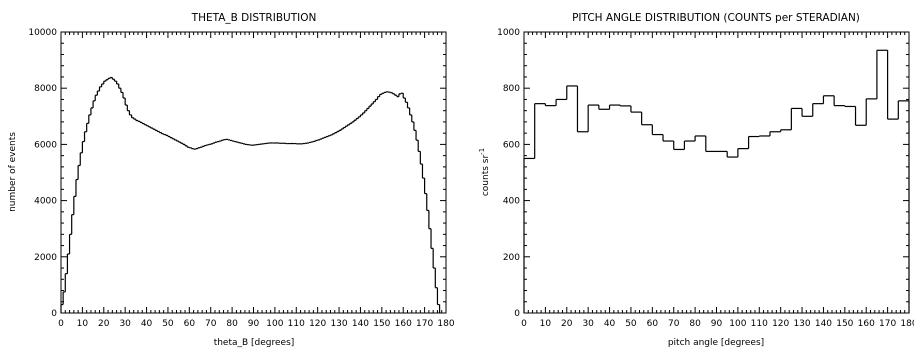  What do you see at coordinates (508, 173) in the screenshot?
I see `y-tick-labels: 0 200 400 600 800 1000` at bounding box center [508, 173].